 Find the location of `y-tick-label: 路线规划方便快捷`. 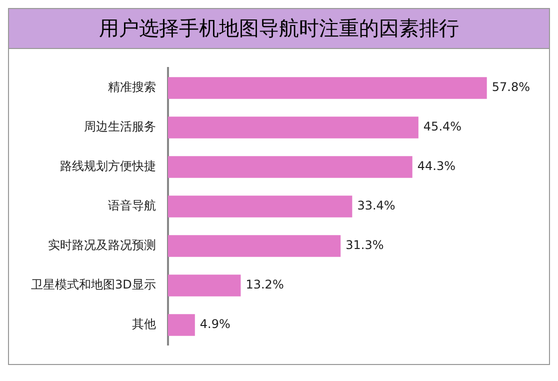

y-tick-label: 路线规划方便快捷 is located at coordinates (108, 166).